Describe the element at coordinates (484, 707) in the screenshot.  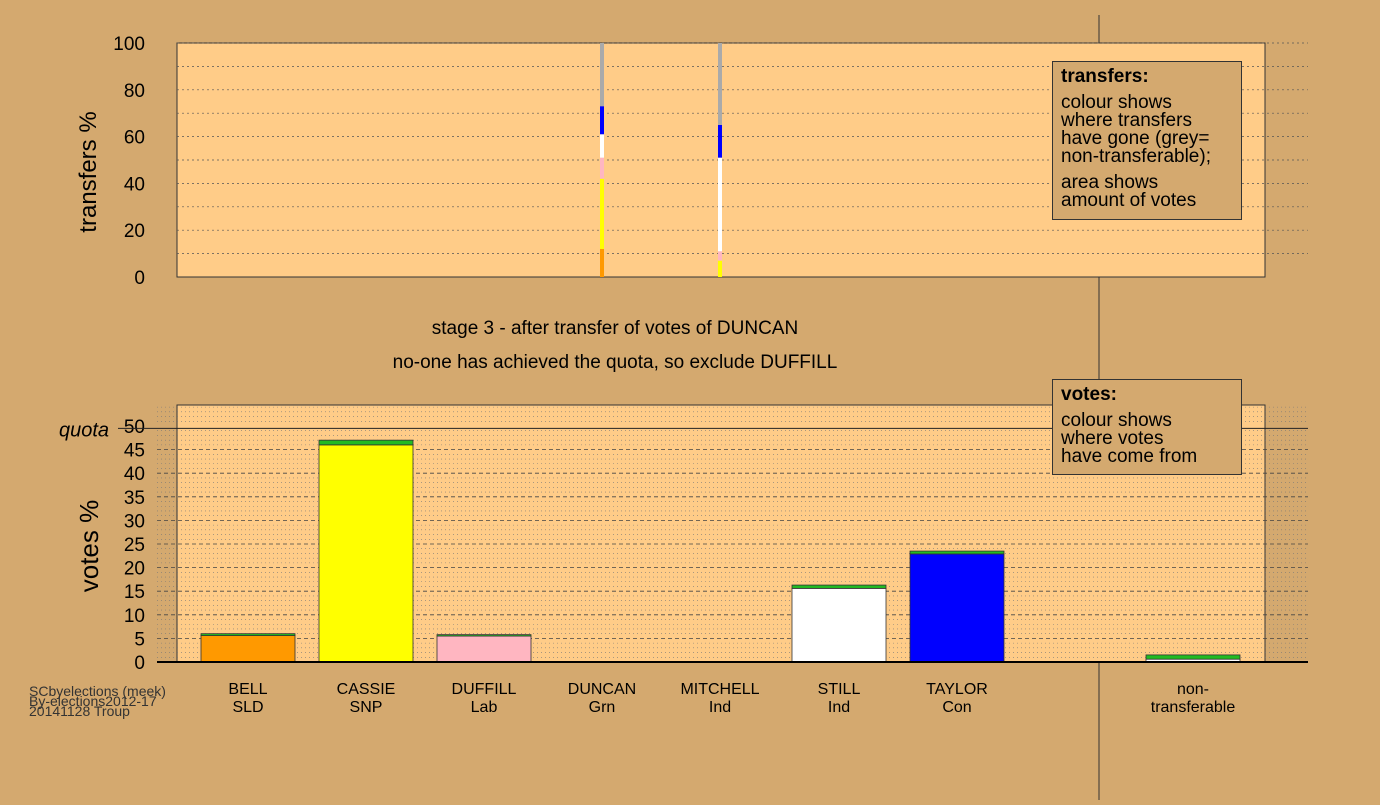
I see `candidate-party-label: Lab` at that location.